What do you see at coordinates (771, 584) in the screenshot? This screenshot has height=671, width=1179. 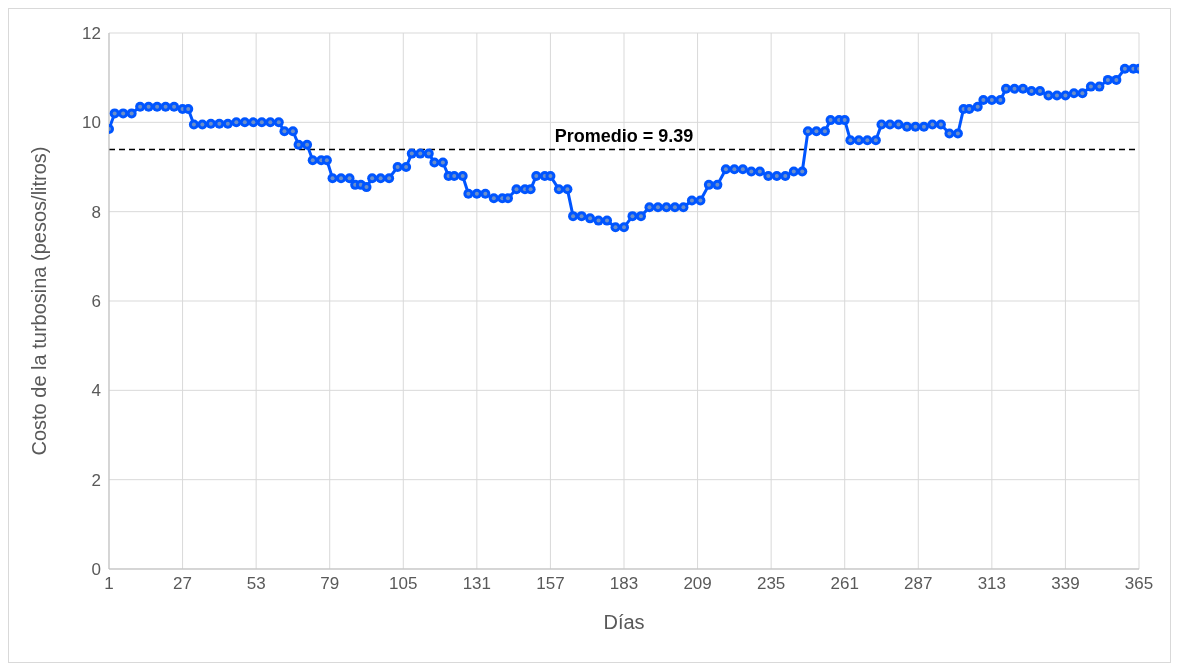 I see `x-tick-label: 235` at bounding box center [771, 584].